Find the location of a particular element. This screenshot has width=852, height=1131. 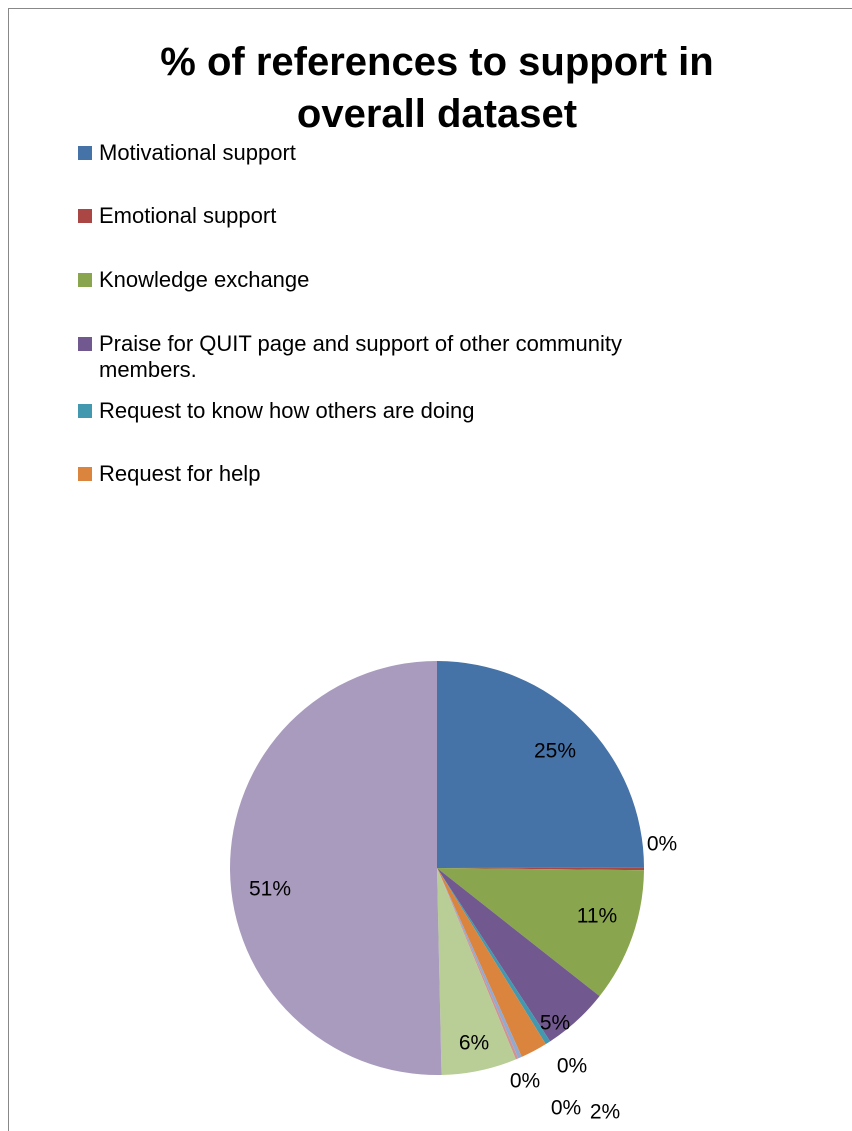

data-label: 5% is located at coordinates (555, 1023).